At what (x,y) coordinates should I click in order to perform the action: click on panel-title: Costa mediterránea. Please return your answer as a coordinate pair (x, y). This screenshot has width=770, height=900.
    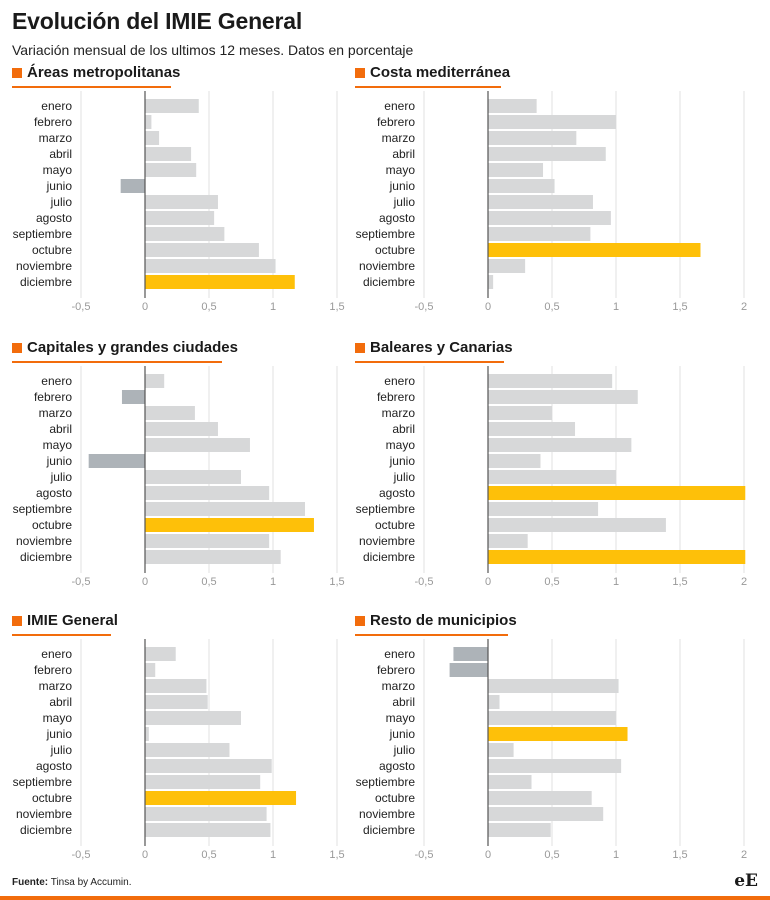
    Looking at the image, I should click on (440, 72).